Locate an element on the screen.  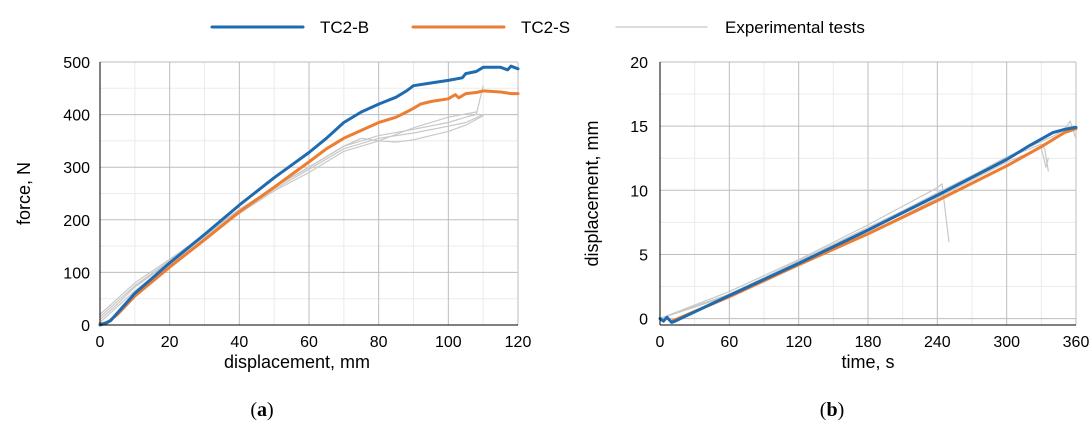
y-axis-label: displacement, mm is located at coordinates (592, 193).